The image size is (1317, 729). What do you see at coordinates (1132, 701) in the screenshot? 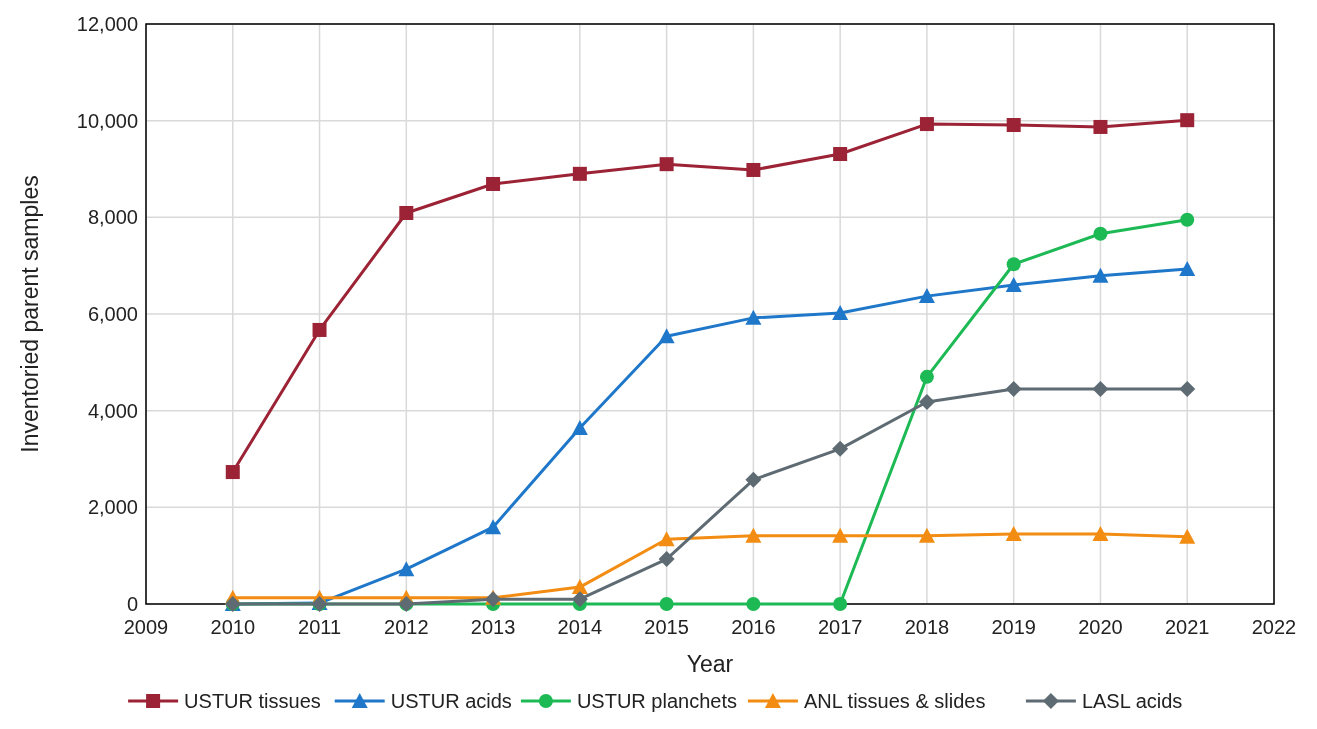
I see `legend-label: LASL acids` at bounding box center [1132, 701].